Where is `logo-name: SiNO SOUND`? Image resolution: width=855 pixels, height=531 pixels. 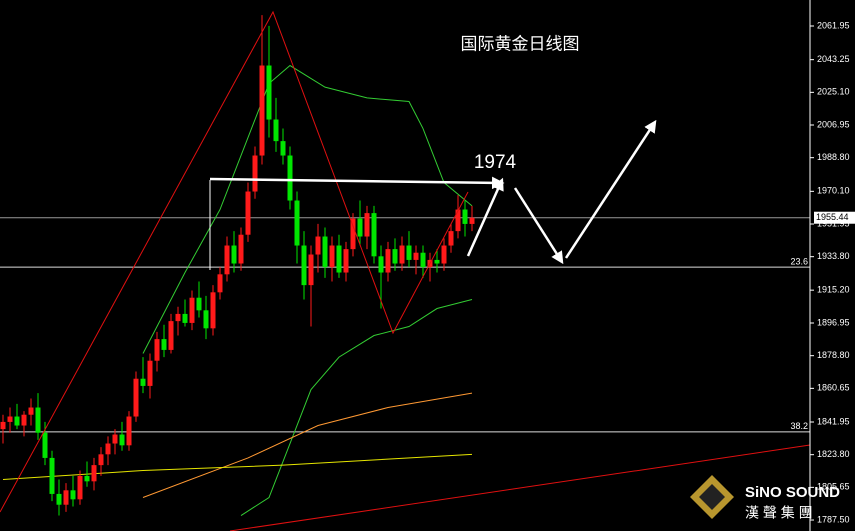 logo-name: SiNO SOUND is located at coordinates (792, 492).